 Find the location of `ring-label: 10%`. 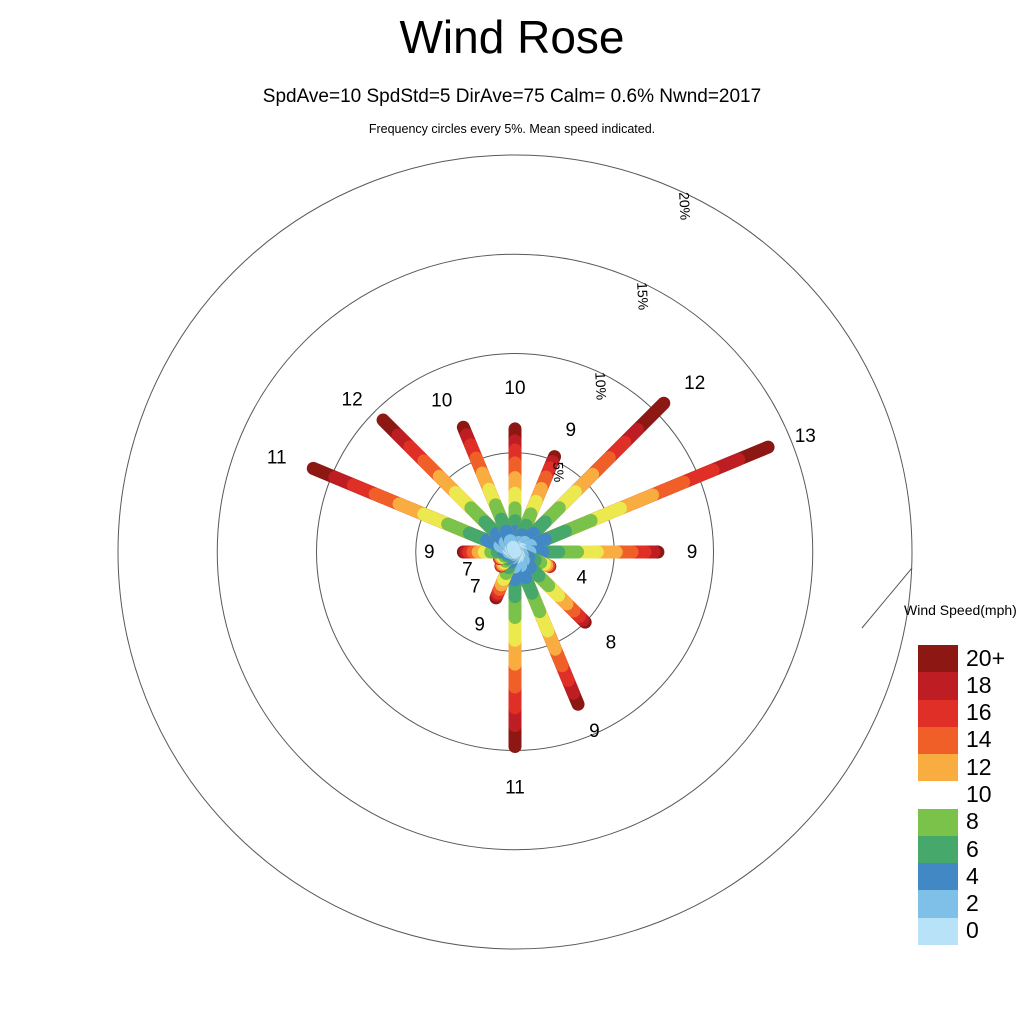

ring-label: 10% is located at coordinates (600, 386).